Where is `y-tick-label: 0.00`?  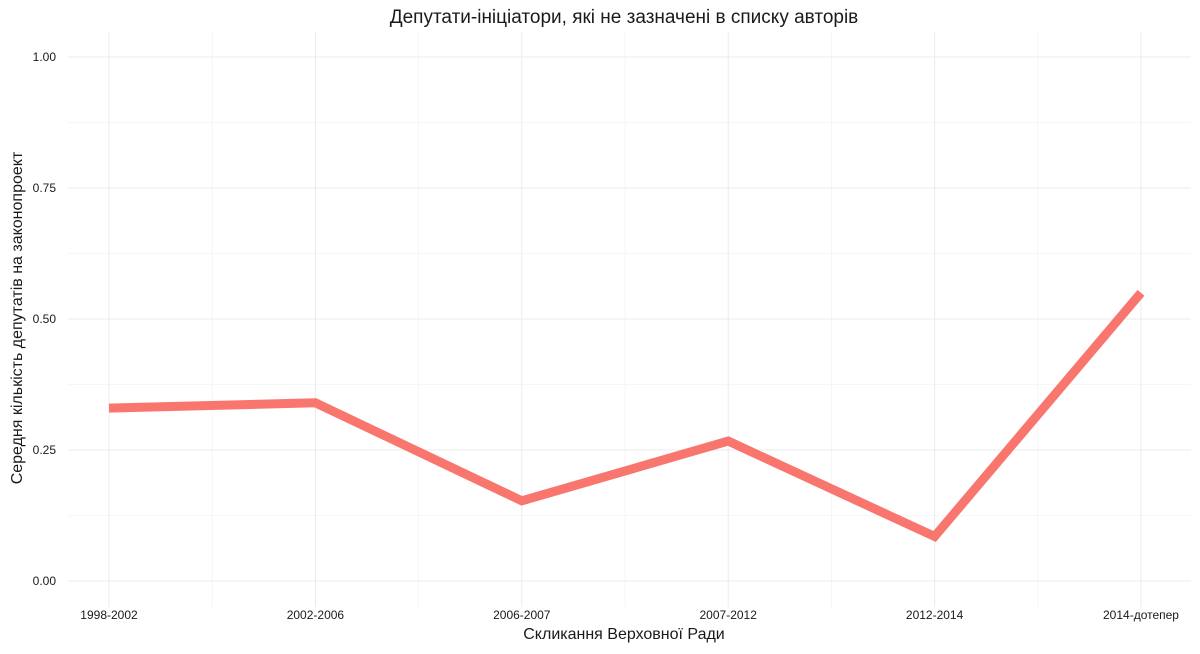
y-tick-label: 0.00 is located at coordinates (45, 581).